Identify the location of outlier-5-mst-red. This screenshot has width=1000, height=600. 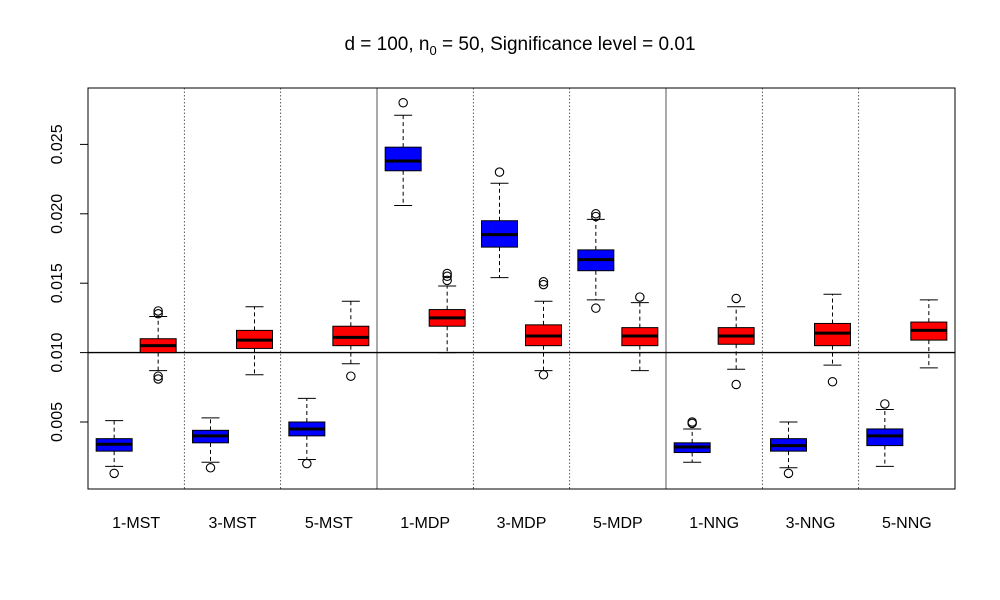
(351, 376).